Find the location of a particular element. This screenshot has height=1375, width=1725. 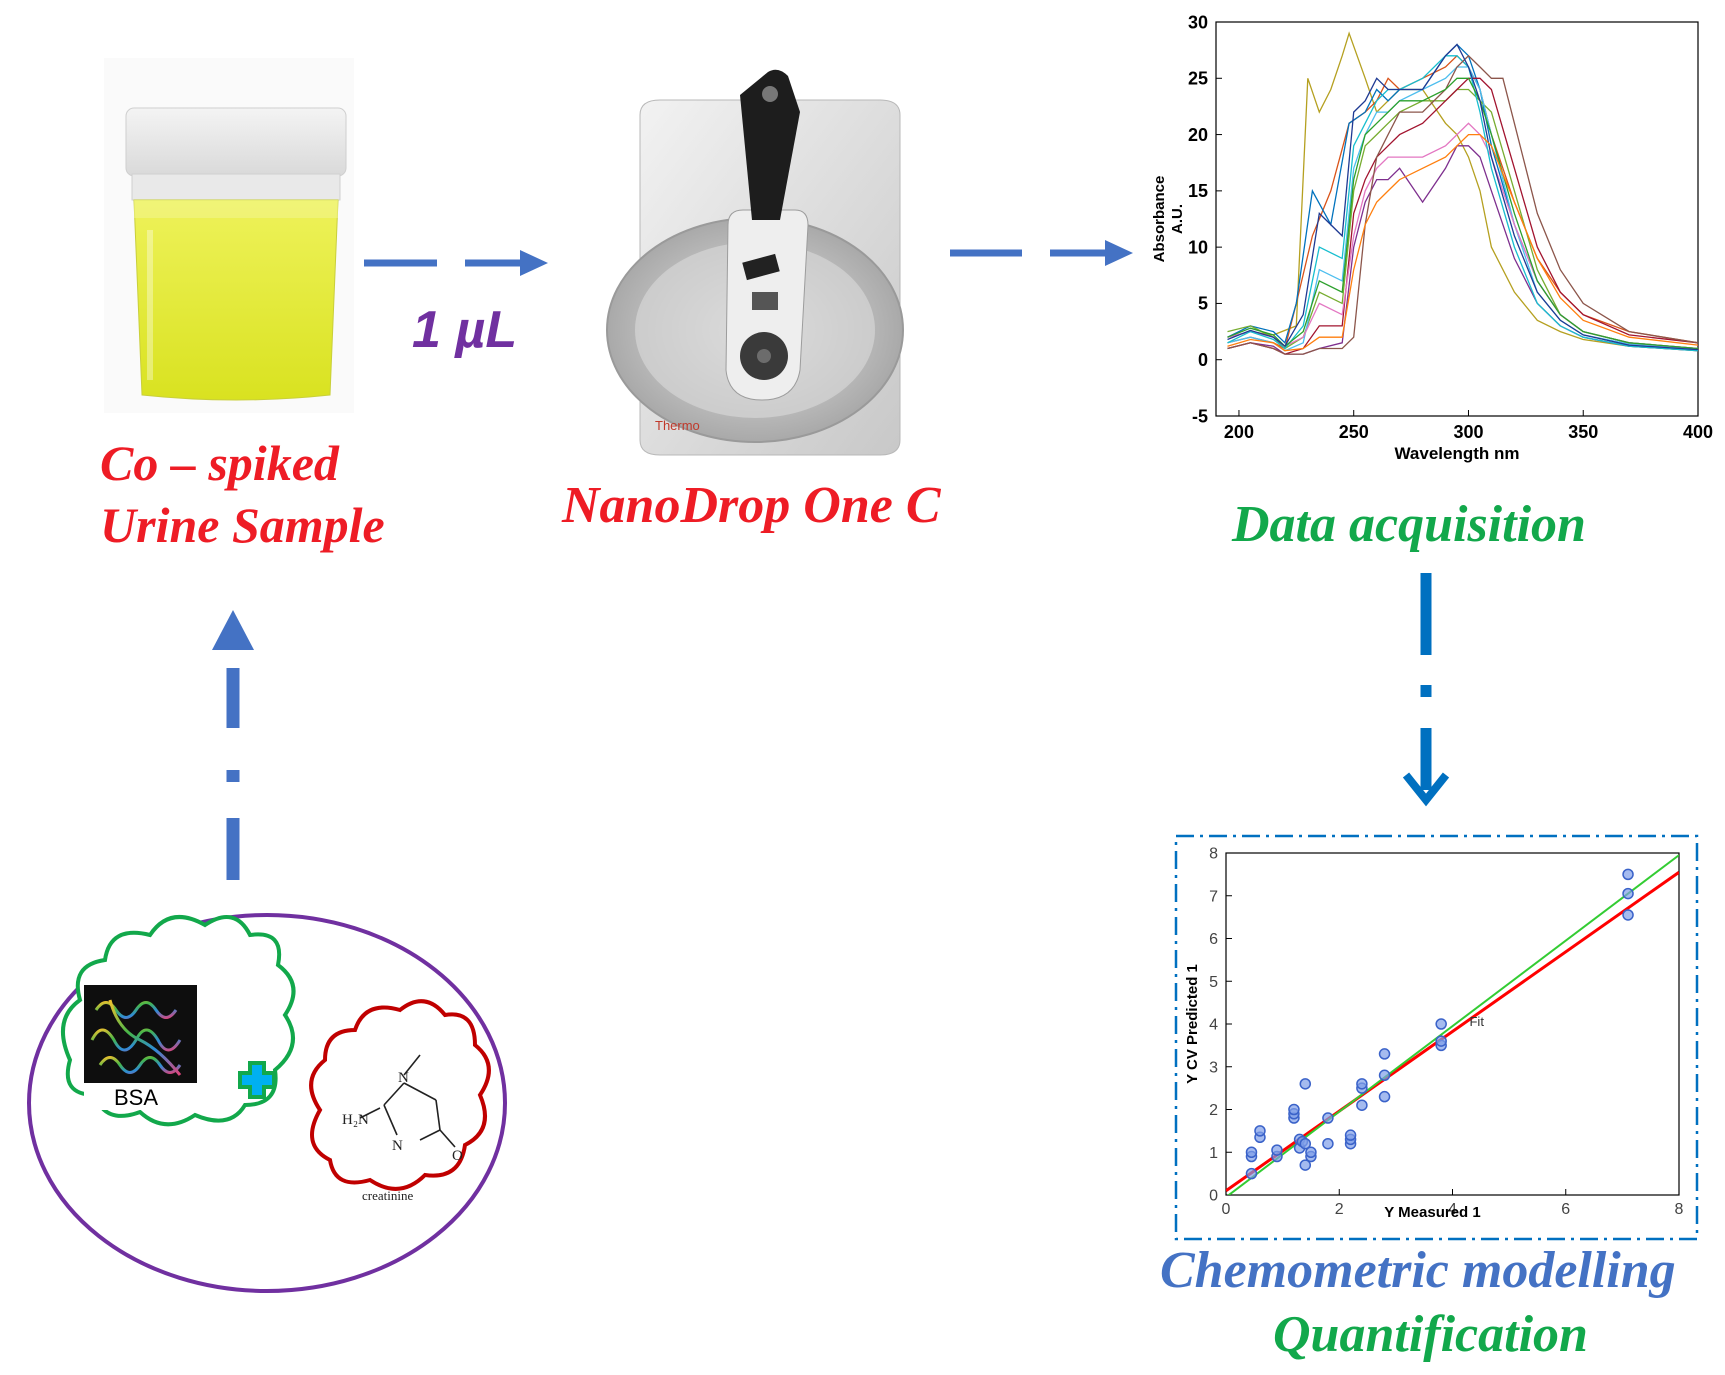

spectra-lines is located at coordinates (1462, 193).